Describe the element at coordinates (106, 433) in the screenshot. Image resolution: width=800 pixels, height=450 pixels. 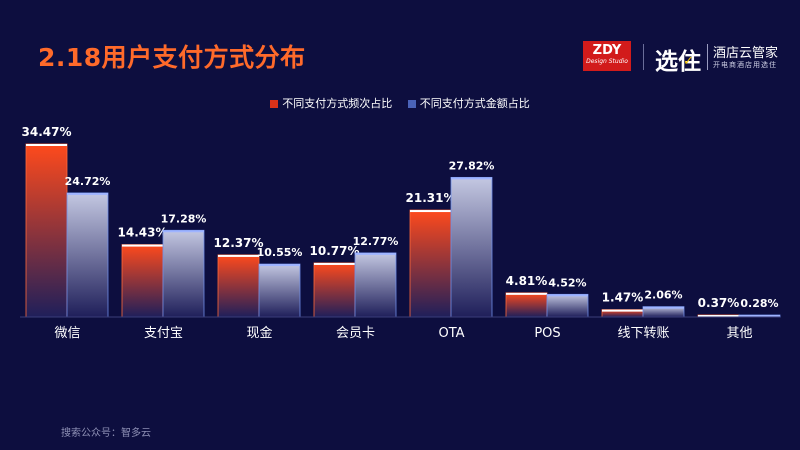
I see `footer-note: 搜索公众号：智多云` at that location.